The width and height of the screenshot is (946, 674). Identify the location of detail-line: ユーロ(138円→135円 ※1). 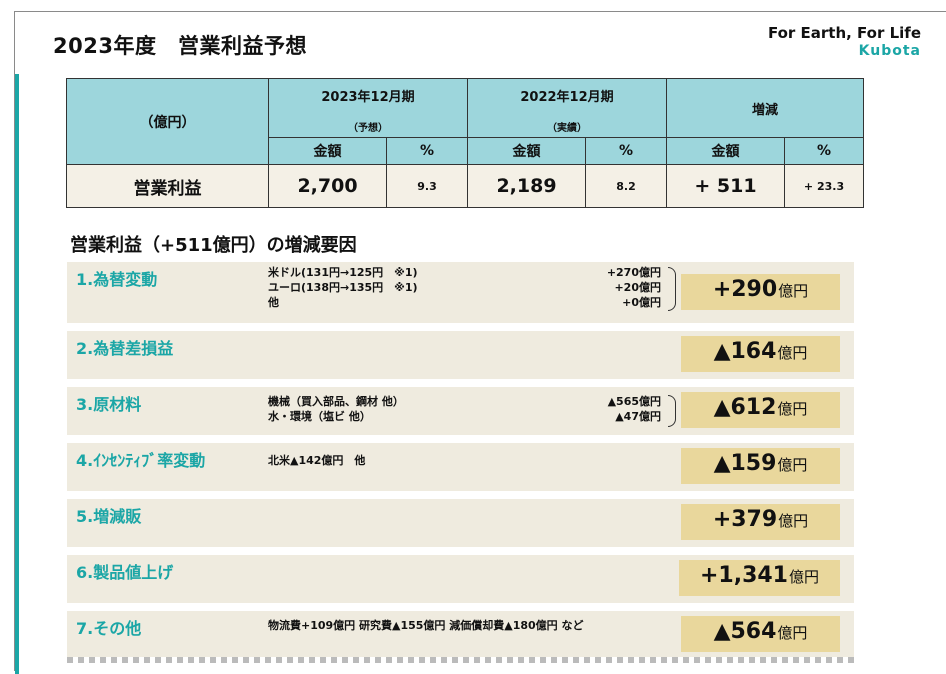
(343, 287).